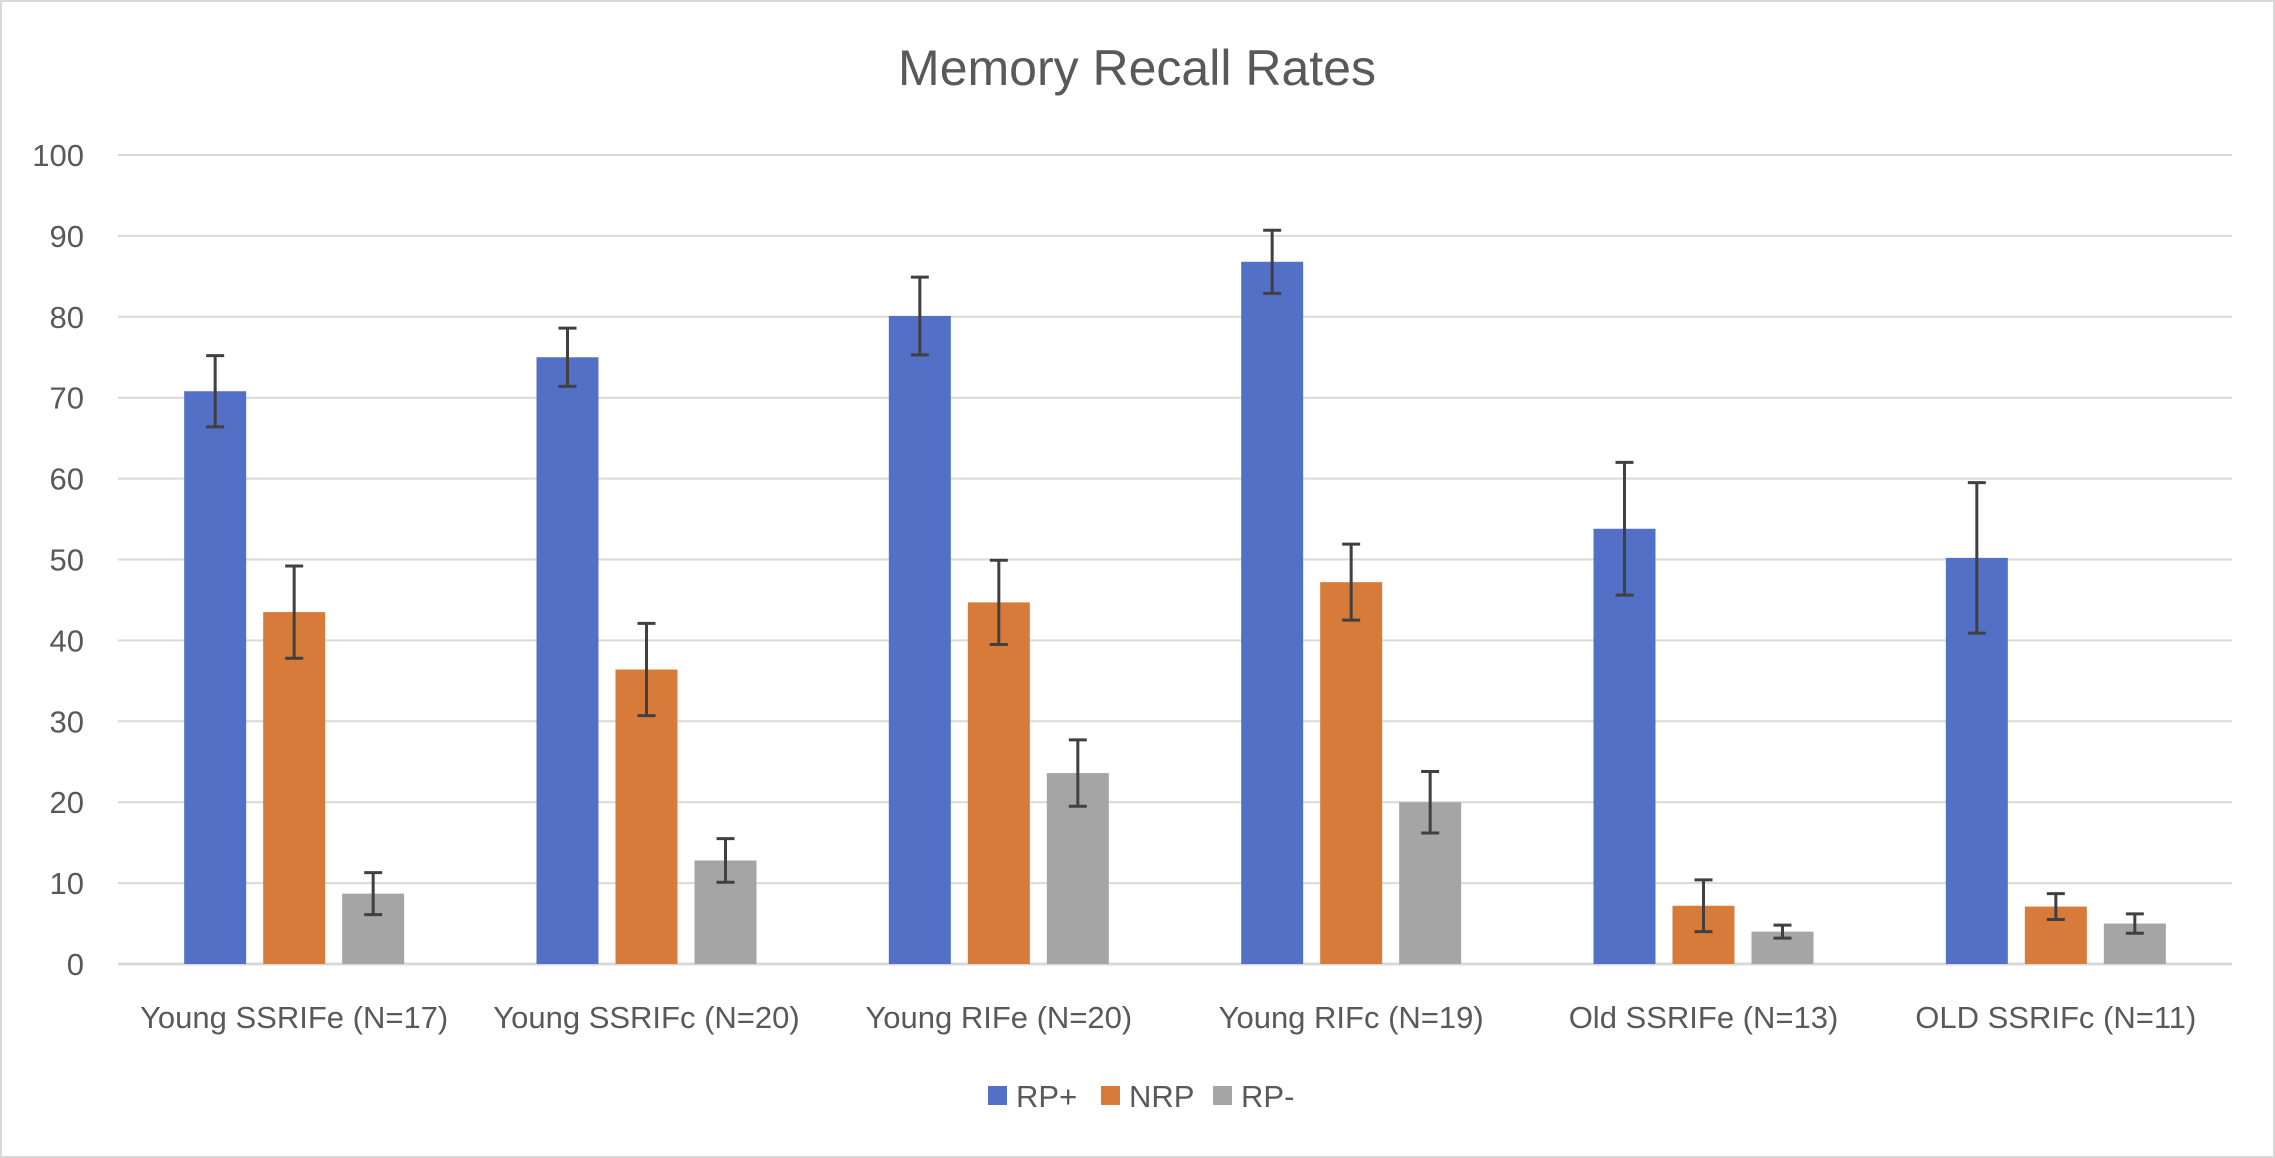 Image resolution: width=2275 pixels, height=1158 pixels. I want to click on x-tick-label: Young SSRIFc (N=20), so click(646, 1017).